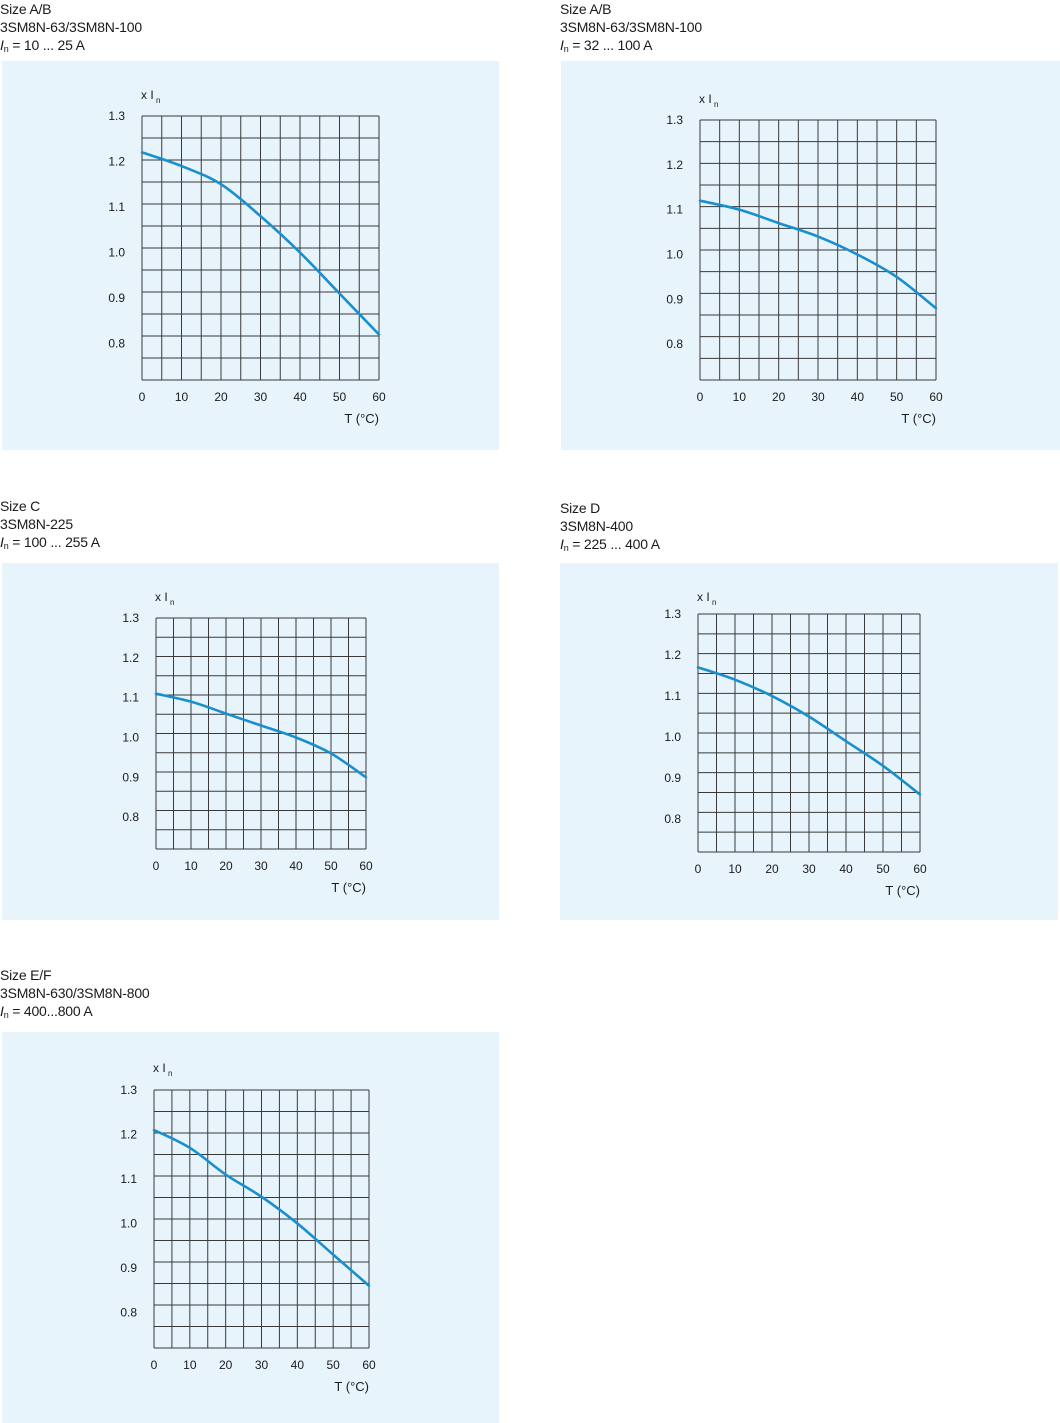 Image resolution: width=1060 pixels, height=1423 pixels. I want to click on caption-size: Size E/F, so click(26, 975).